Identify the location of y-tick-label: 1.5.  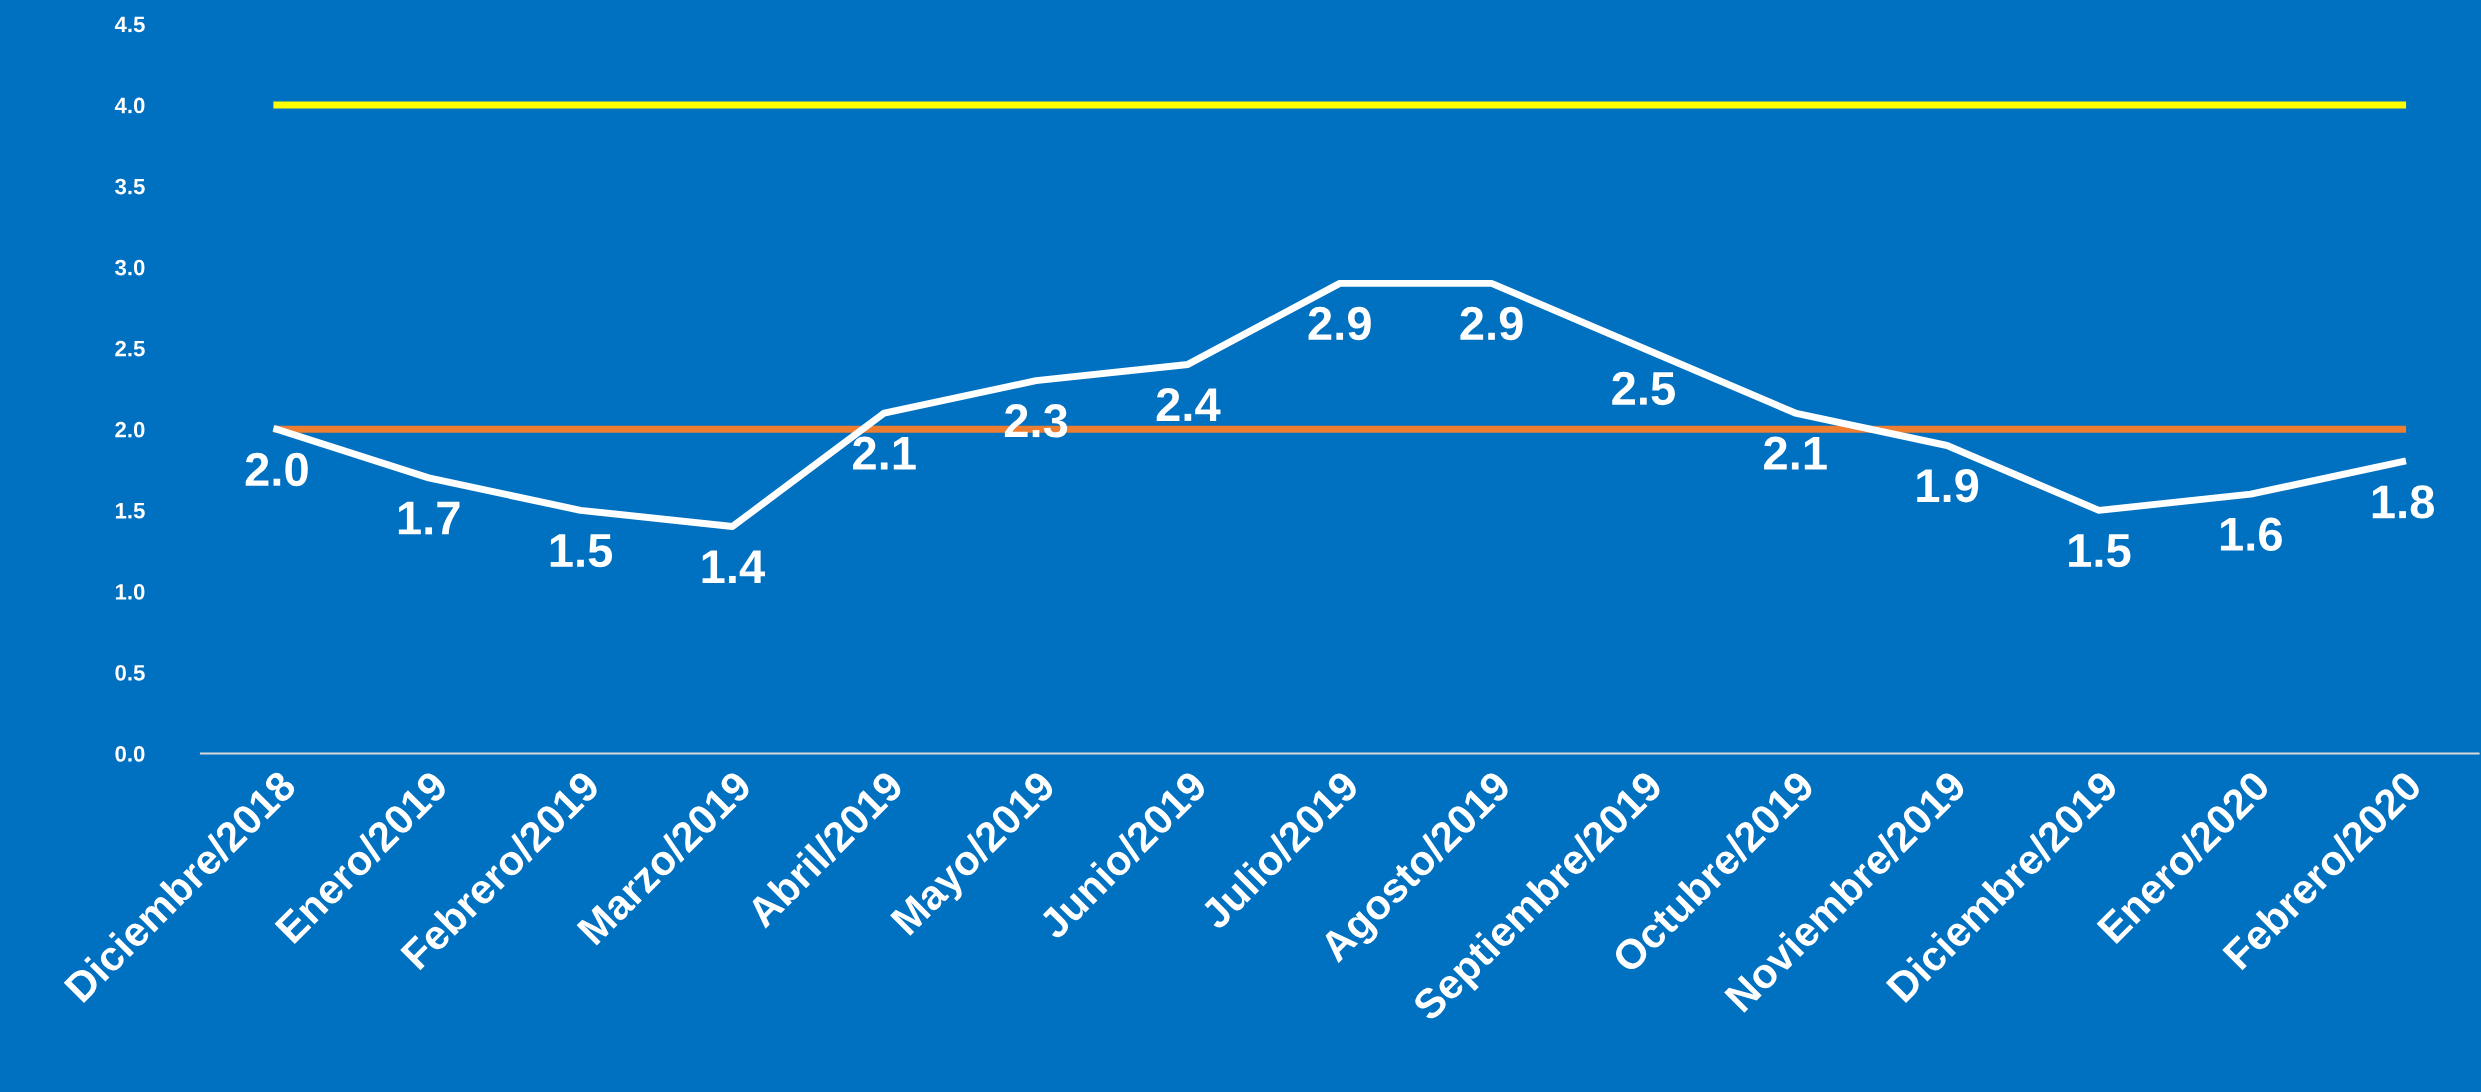
(130, 511).